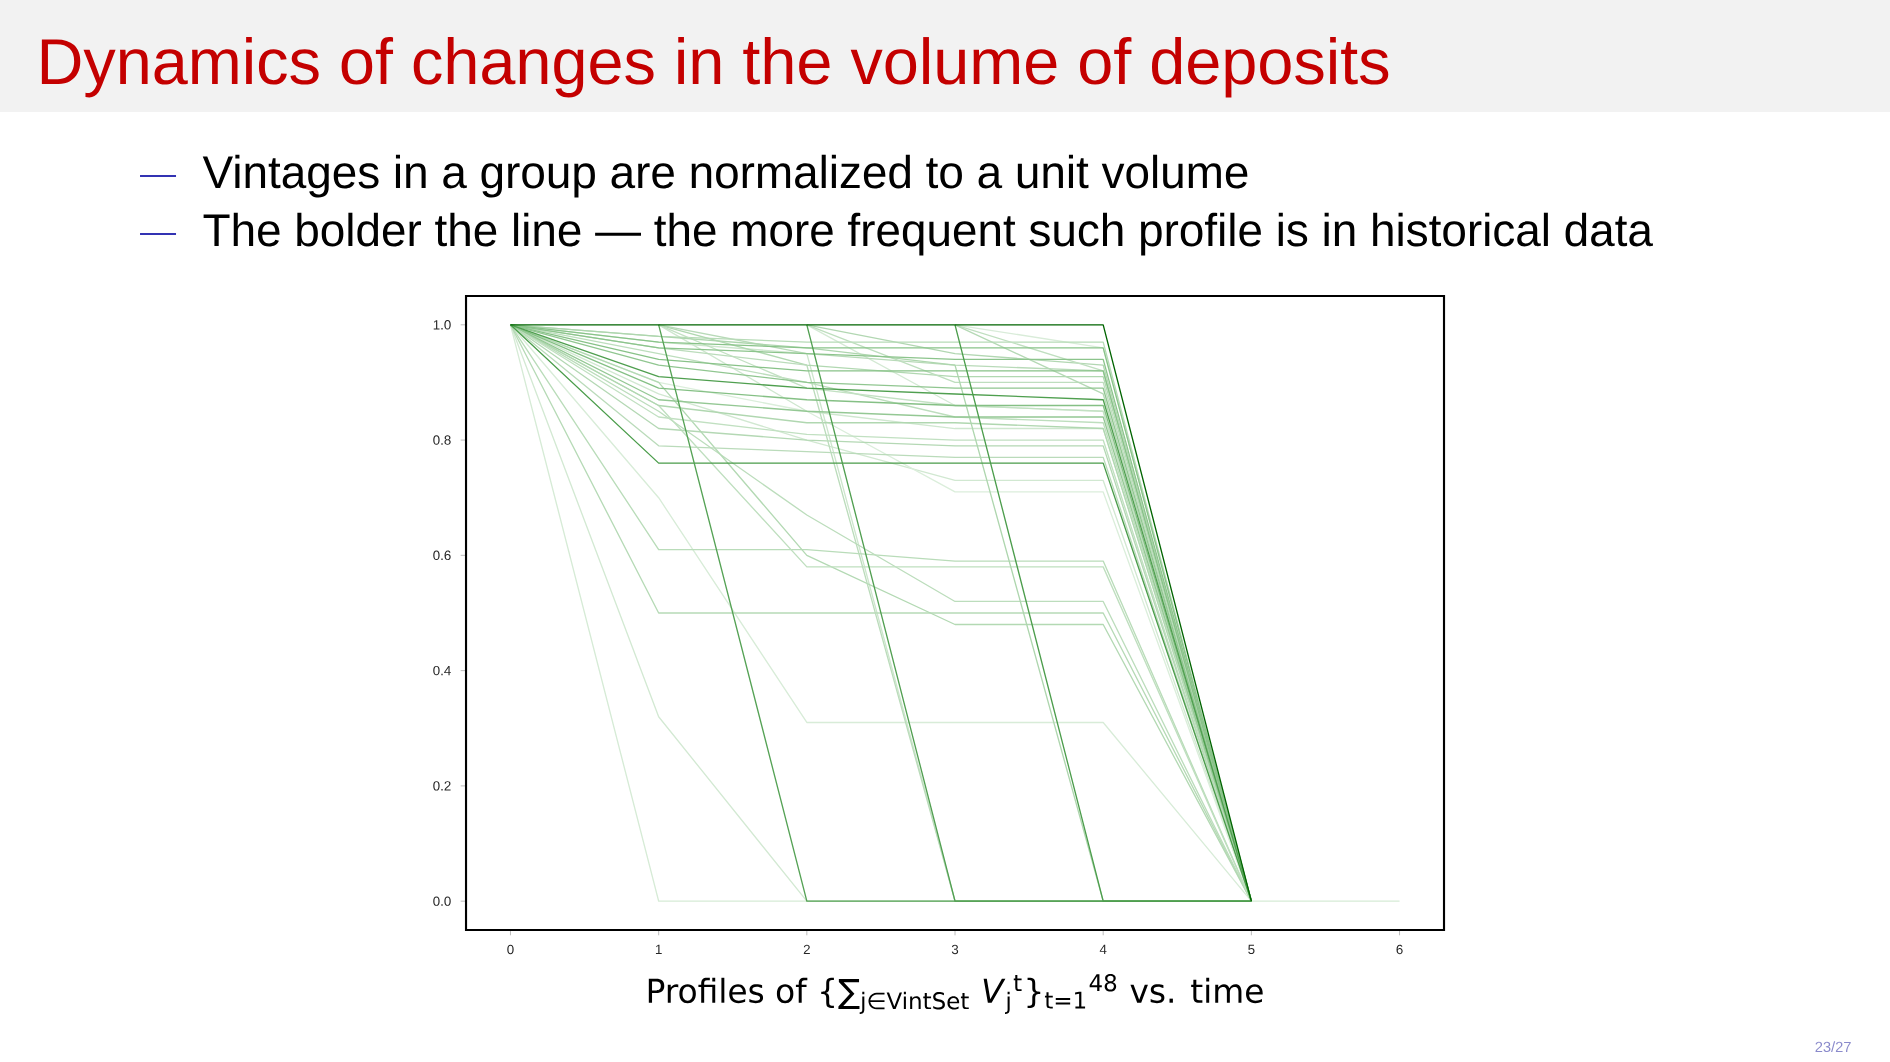  What do you see at coordinates (725, 176) in the screenshot?
I see `text: Vintages in a group are normalized to a unit volume` at bounding box center [725, 176].